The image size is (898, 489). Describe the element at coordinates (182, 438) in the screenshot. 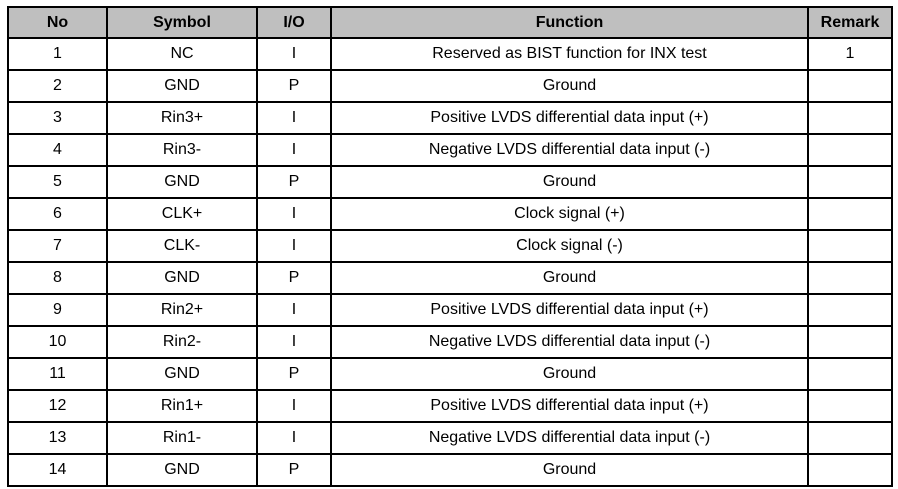

I see `cell-symbol: Rin1-` at that location.